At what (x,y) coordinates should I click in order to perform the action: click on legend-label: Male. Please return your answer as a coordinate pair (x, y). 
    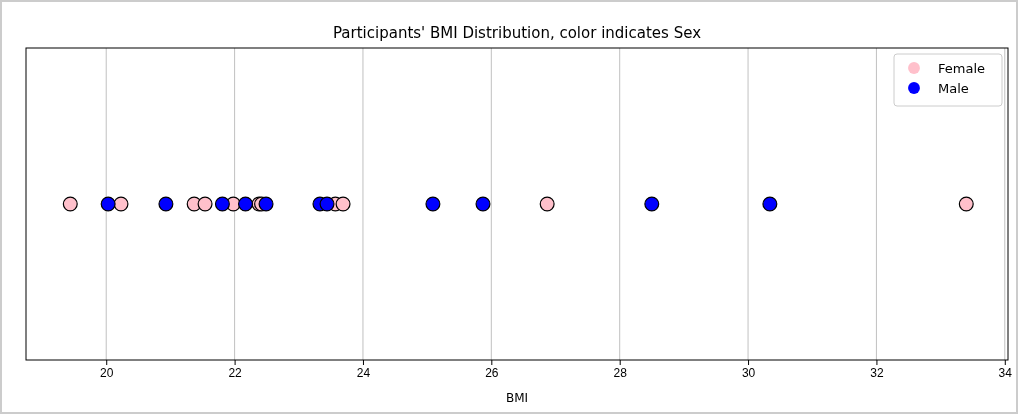
    Looking at the image, I should click on (953, 88).